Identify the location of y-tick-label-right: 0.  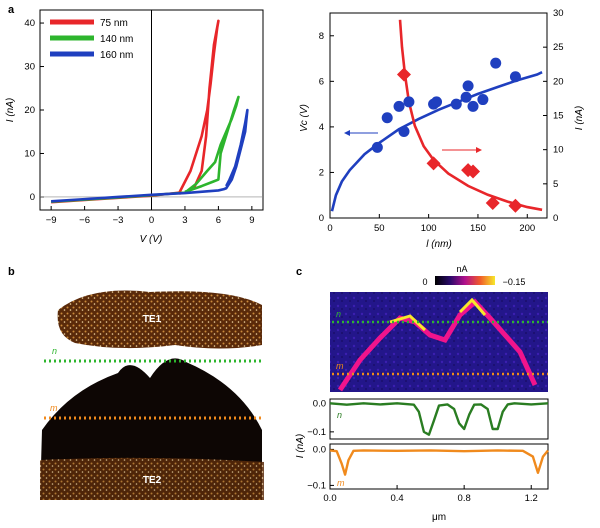
(555, 218).